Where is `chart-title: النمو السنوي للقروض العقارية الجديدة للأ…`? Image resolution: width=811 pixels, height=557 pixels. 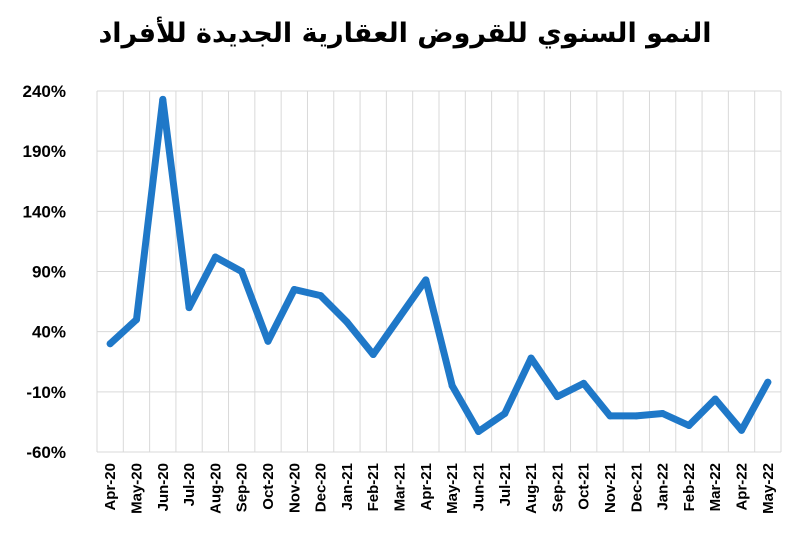
chart-title: النمو السنوي للقروض العقارية الجديدة للأ… is located at coordinates (404, 32).